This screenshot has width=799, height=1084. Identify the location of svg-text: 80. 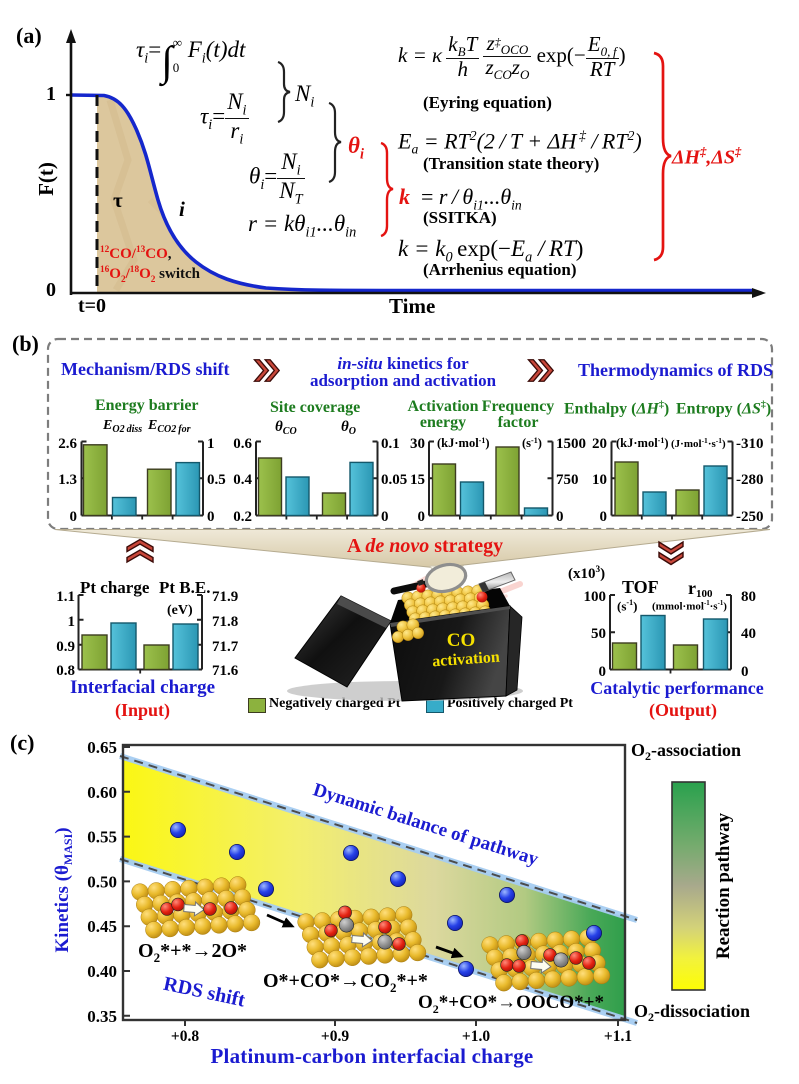
(748, 597).